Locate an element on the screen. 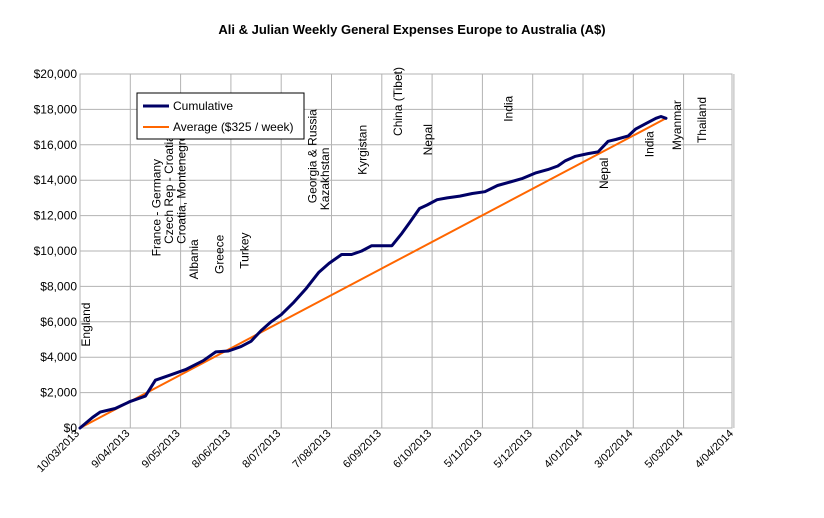 This screenshot has height=518, width=824. legend-label-cumulative: Cumulative is located at coordinates (203, 106).